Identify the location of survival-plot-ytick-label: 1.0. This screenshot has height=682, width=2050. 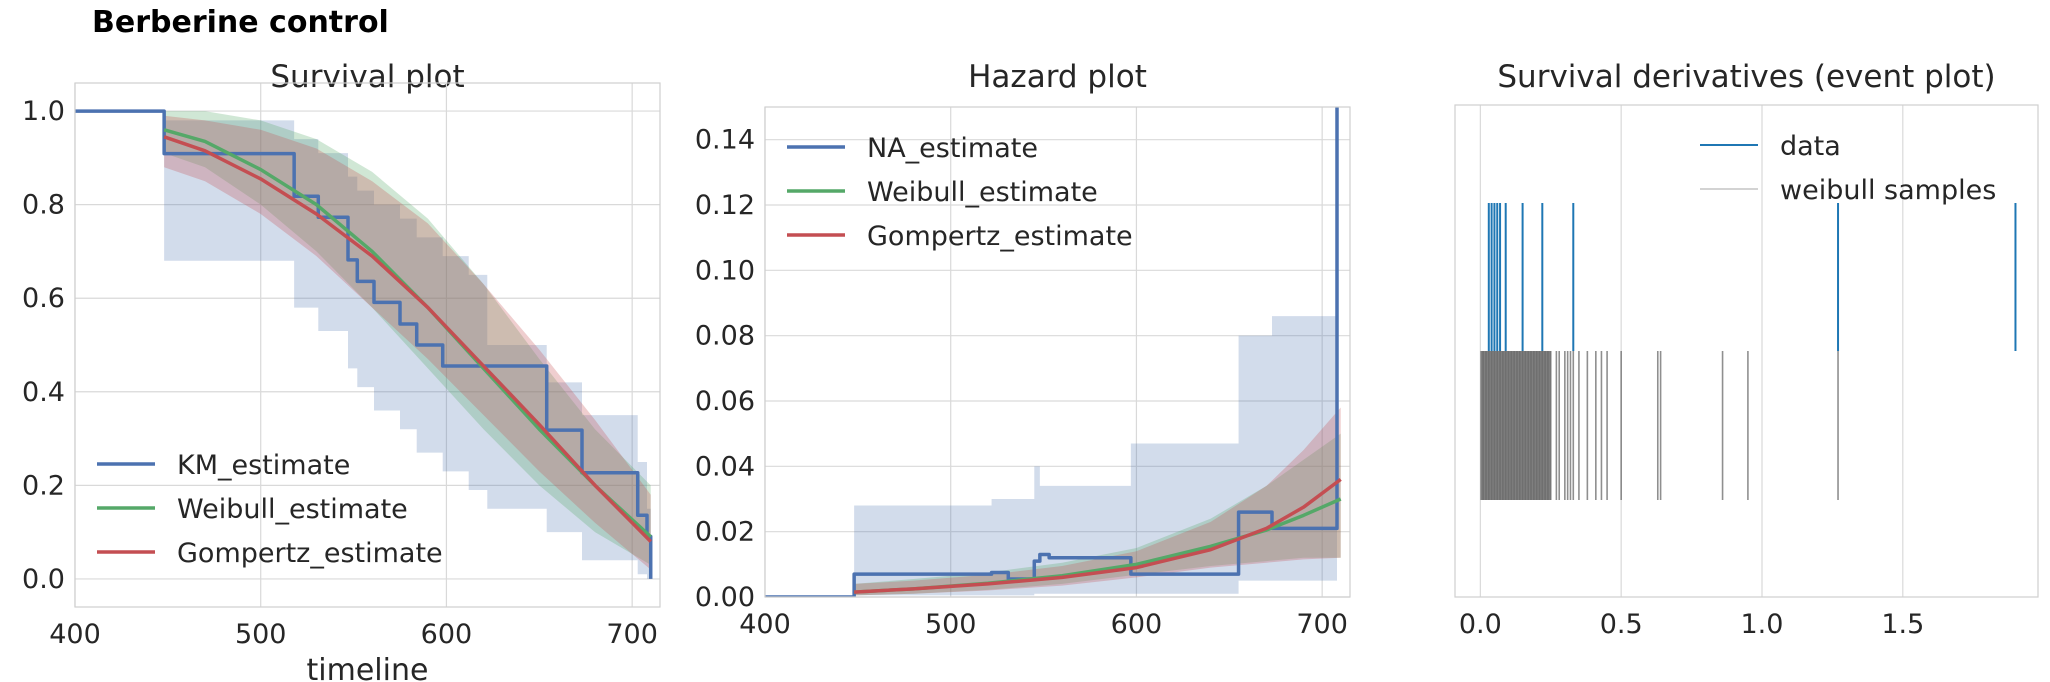
(43, 111).